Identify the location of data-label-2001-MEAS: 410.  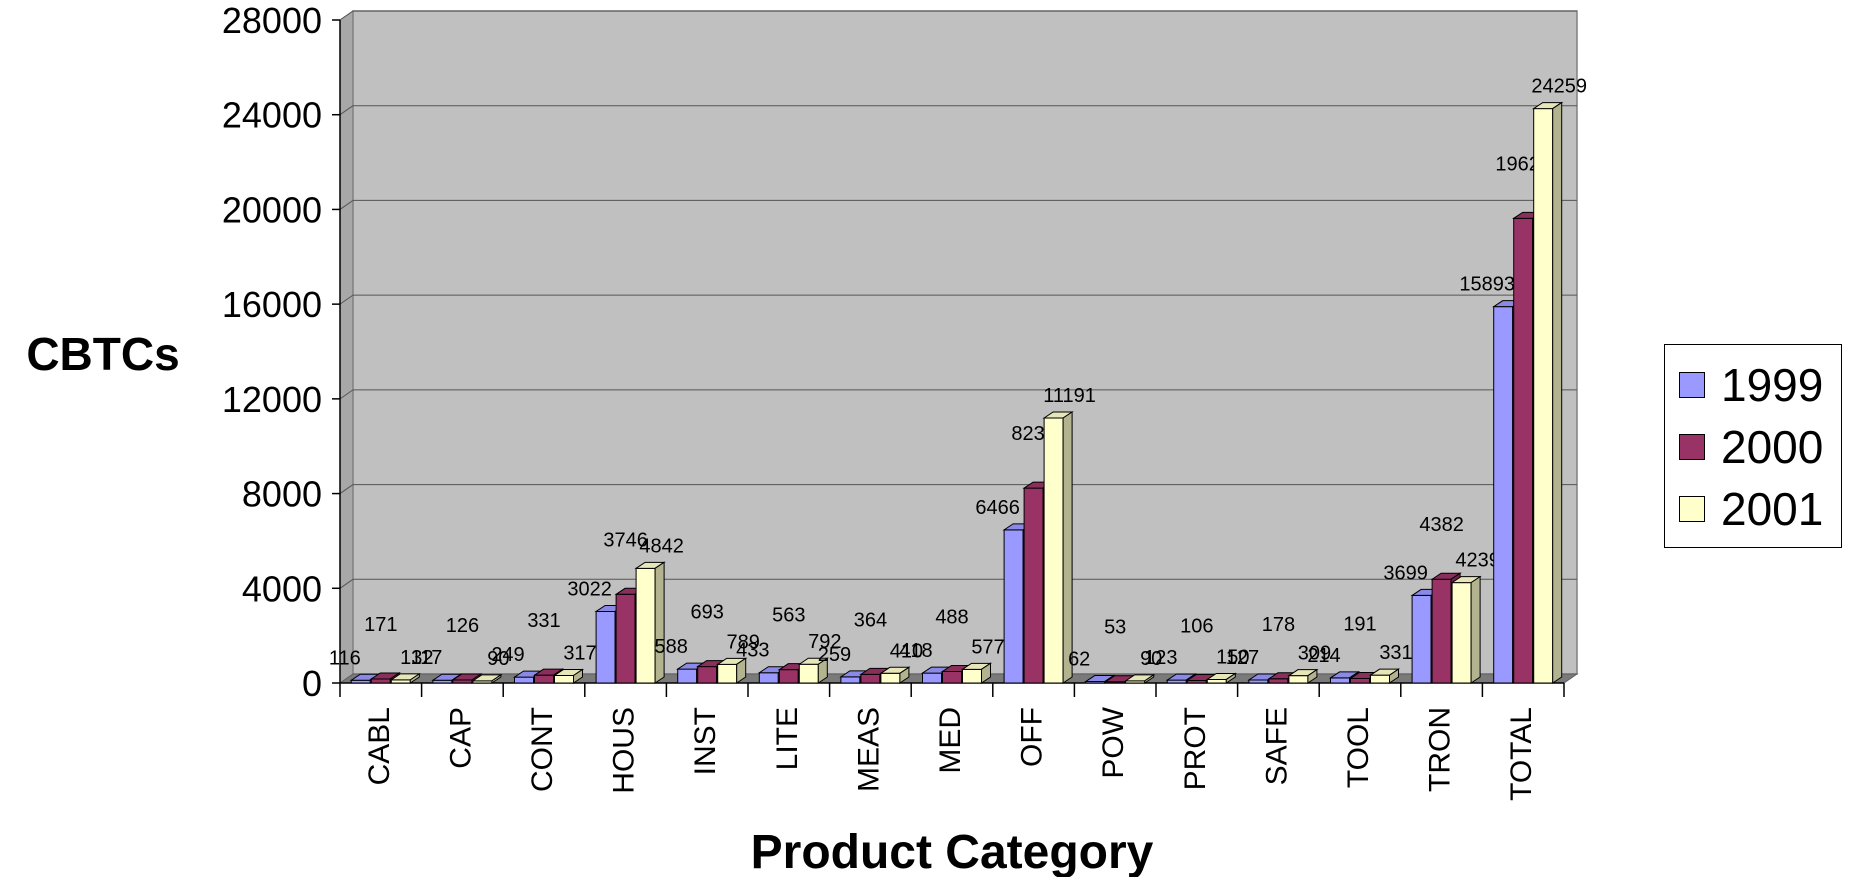
(906, 651).